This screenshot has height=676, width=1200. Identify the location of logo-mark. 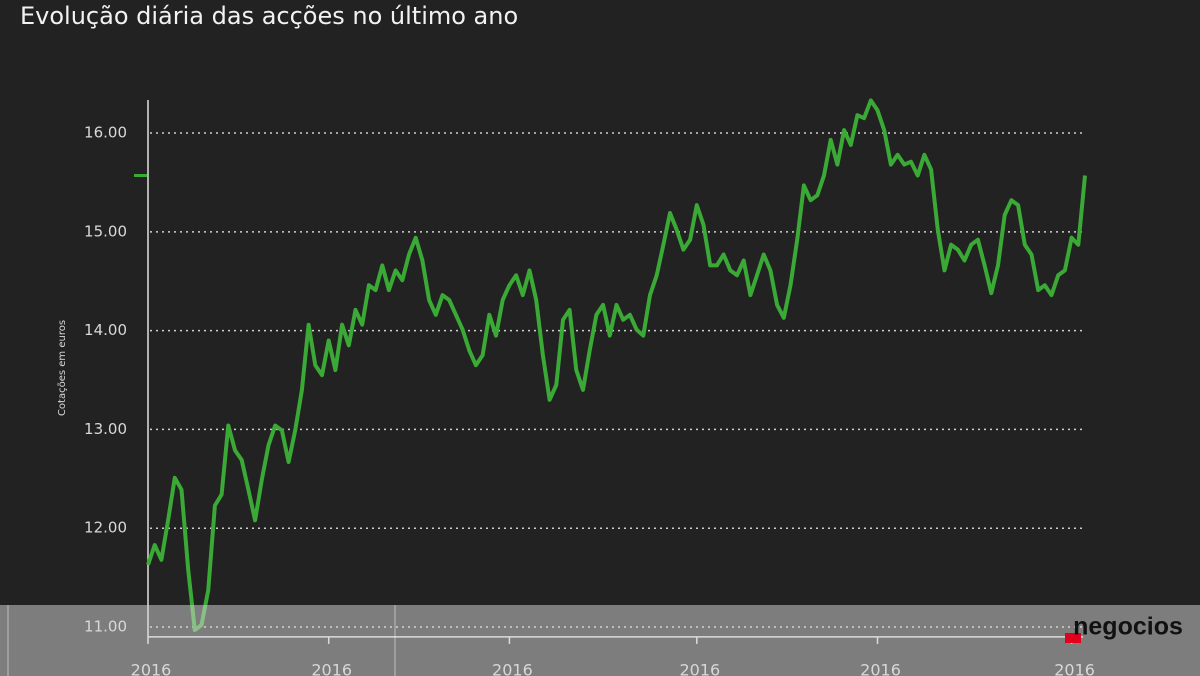
(1073, 638).